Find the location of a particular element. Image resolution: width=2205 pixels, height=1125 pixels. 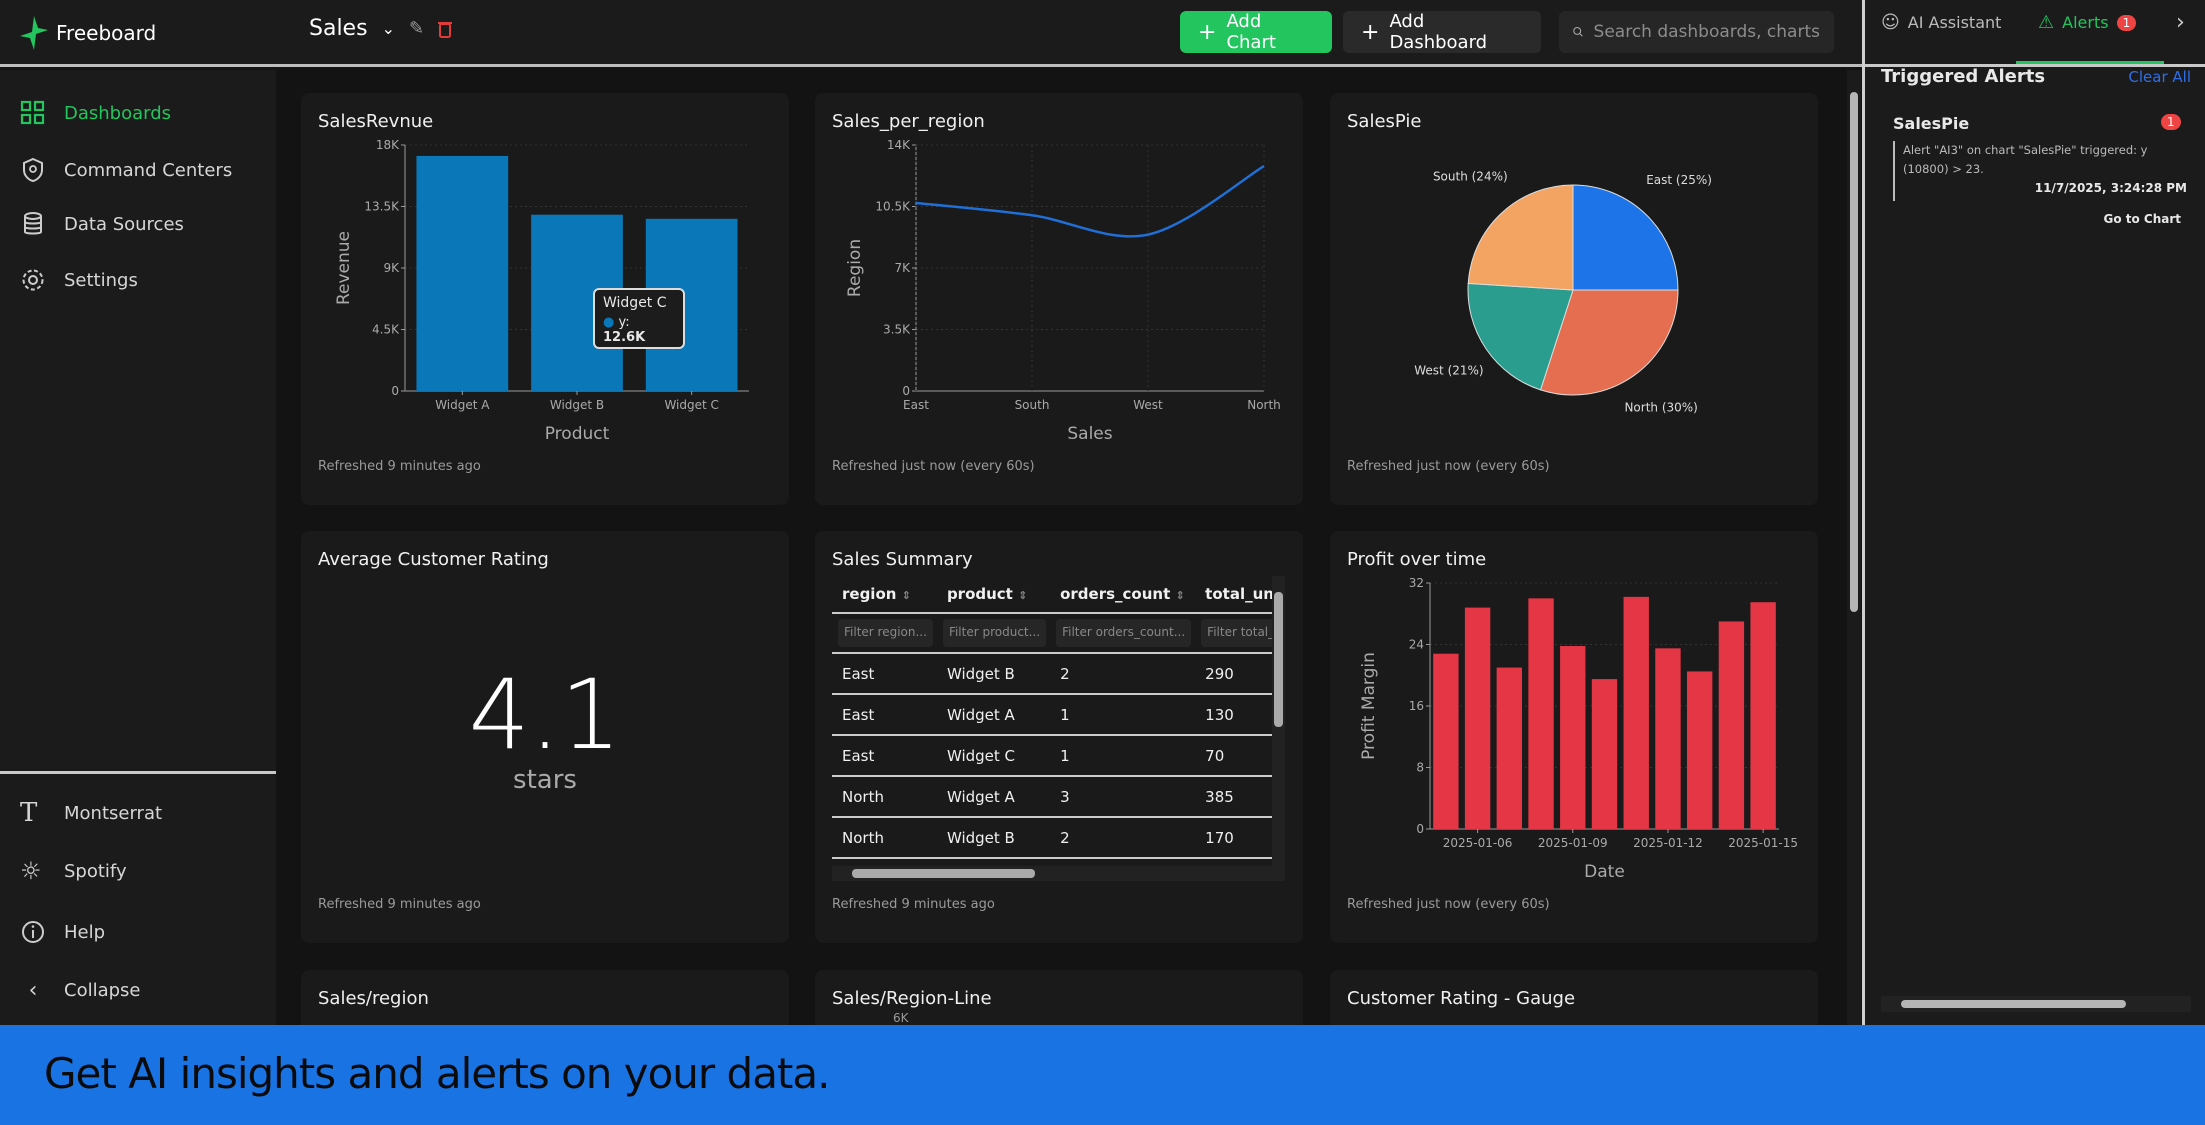

clear-all-link: Clear All is located at coordinates (2159, 77).